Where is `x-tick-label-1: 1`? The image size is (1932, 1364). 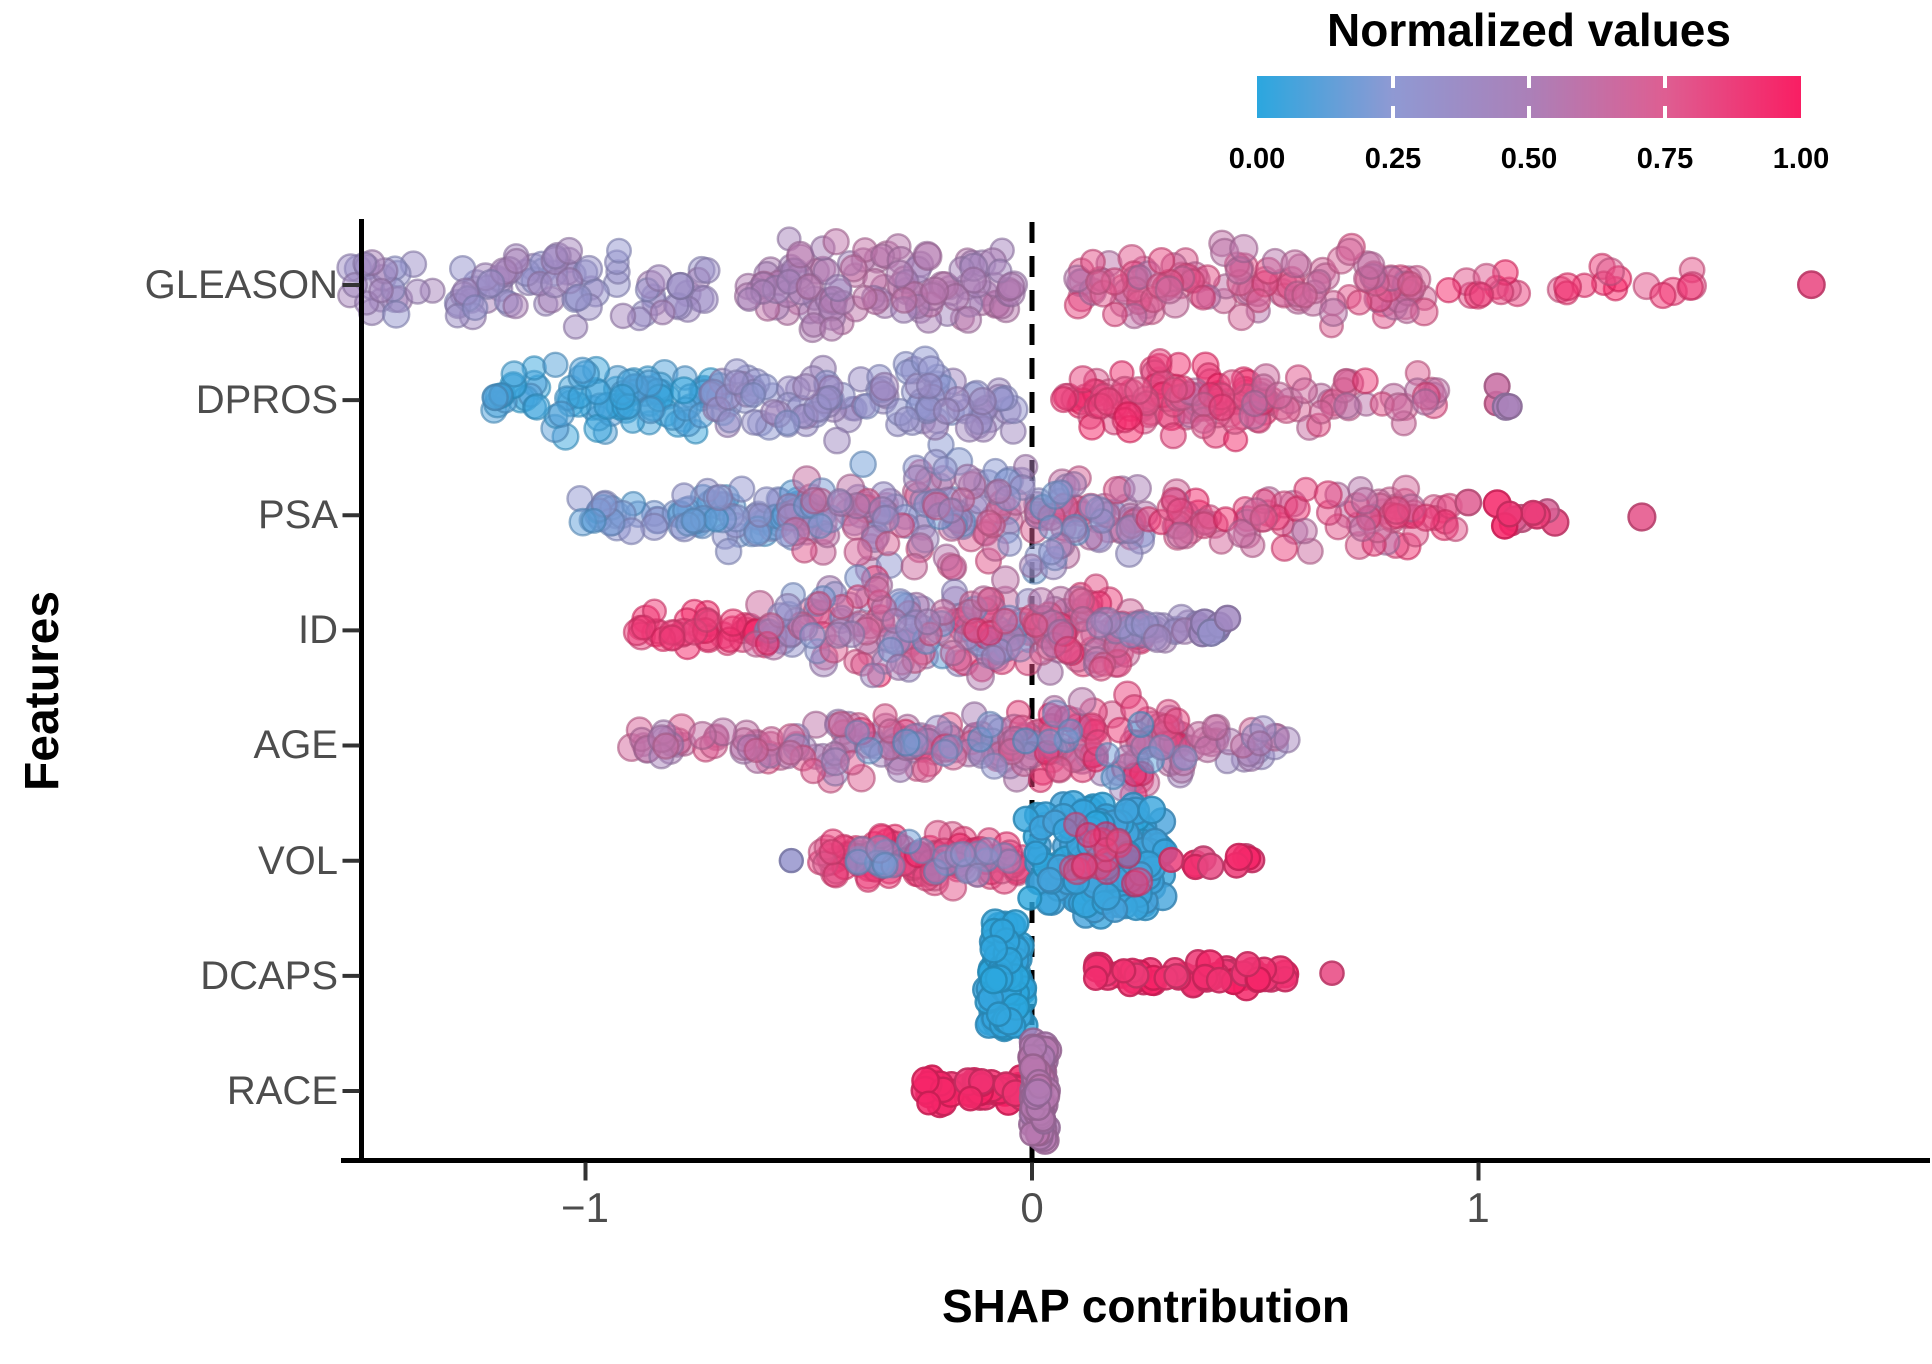
x-tick-label-1: 1 is located at coordinates (1477, 1207).